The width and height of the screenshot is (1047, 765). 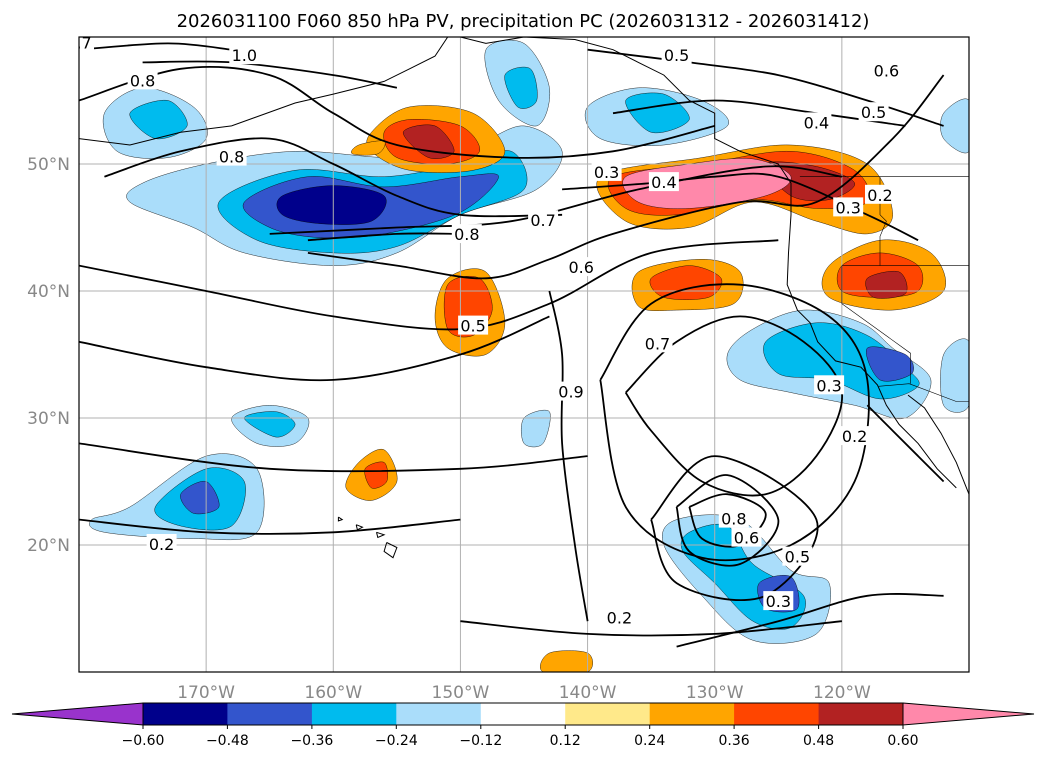 What do you see at coordinates (48, 546) in the screenshot?
I see `lat-tick-label: 20°N` at bounding box center [48, 546].